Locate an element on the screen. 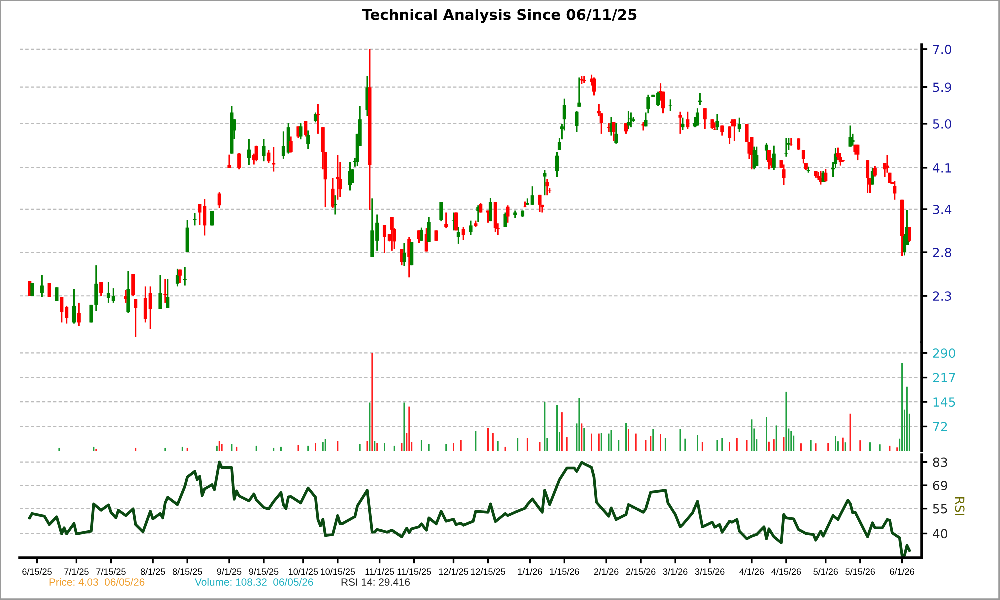 Image resolution: width=1000 pixels, height=600 pixels. y-tick-label: 290 is located at coordinates (944, 353).